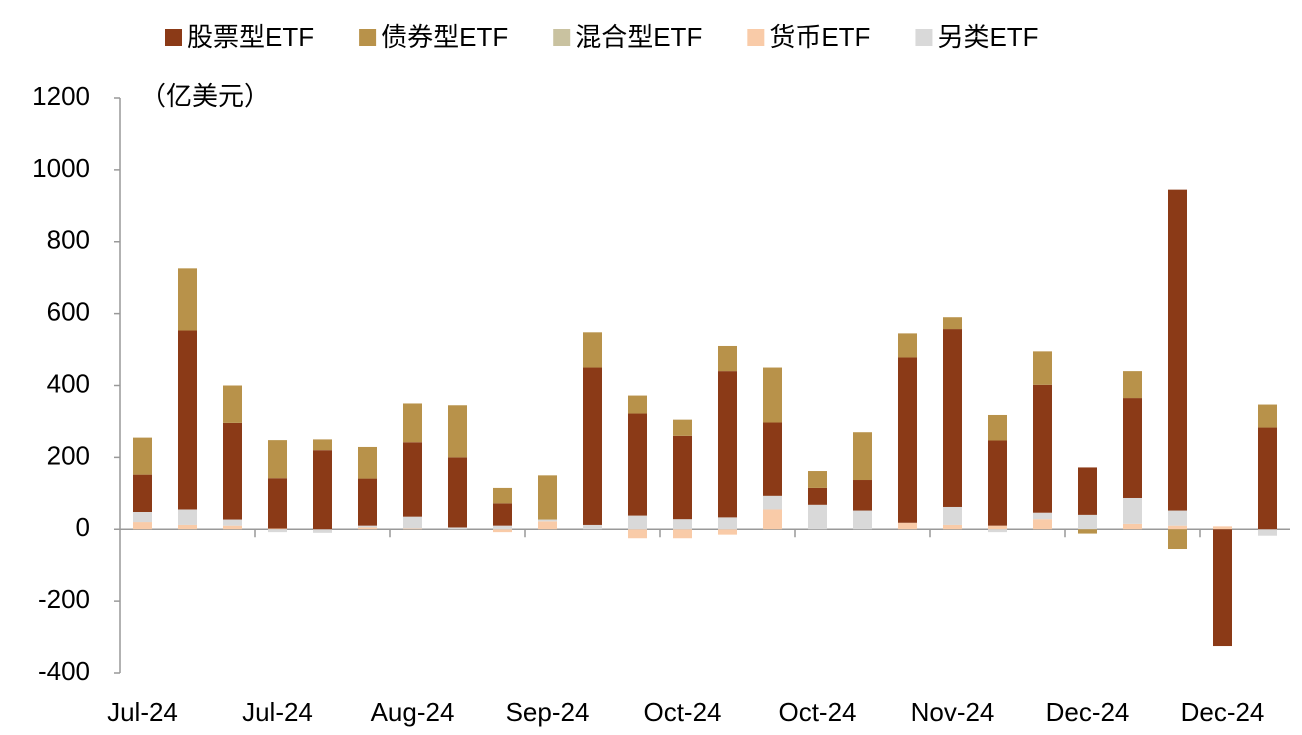  I want to click on x-tick-label: Nov-24, so click(953, 712).